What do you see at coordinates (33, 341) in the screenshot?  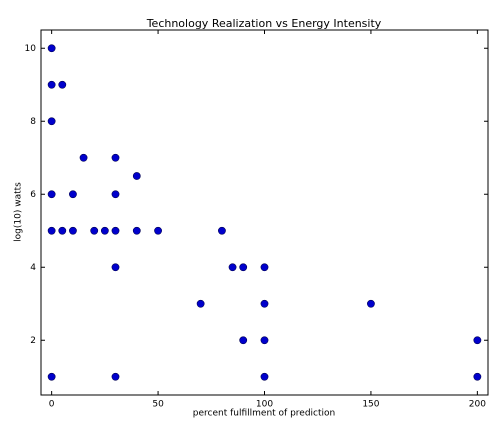 I see `y-tick-label: 2` at bounding box center [33, 341].